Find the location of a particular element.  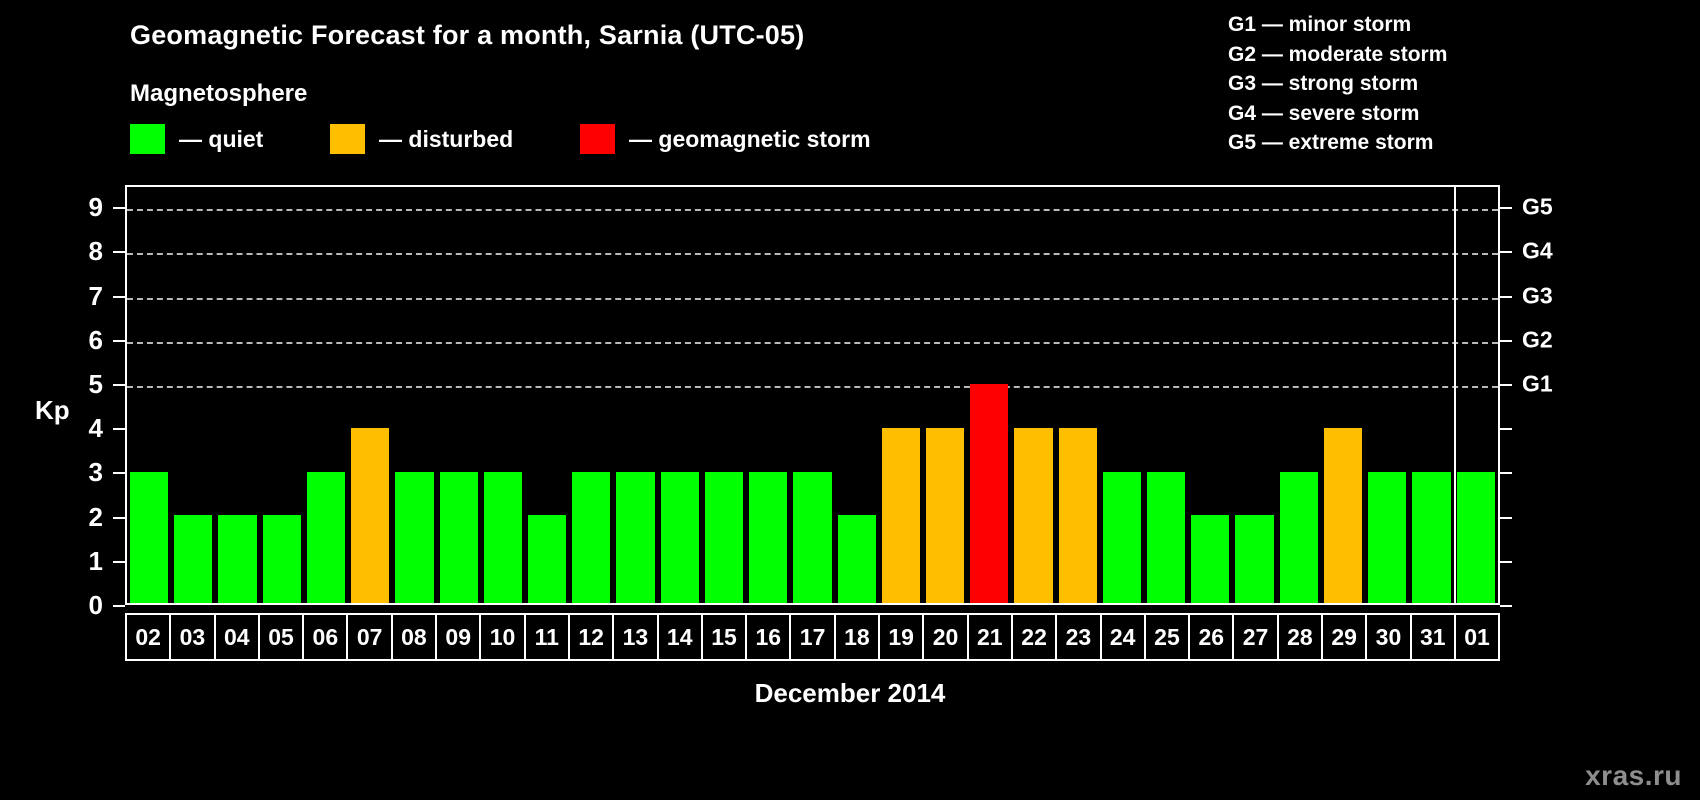

date-label-07: 07 is located at coordinates (370, 637).